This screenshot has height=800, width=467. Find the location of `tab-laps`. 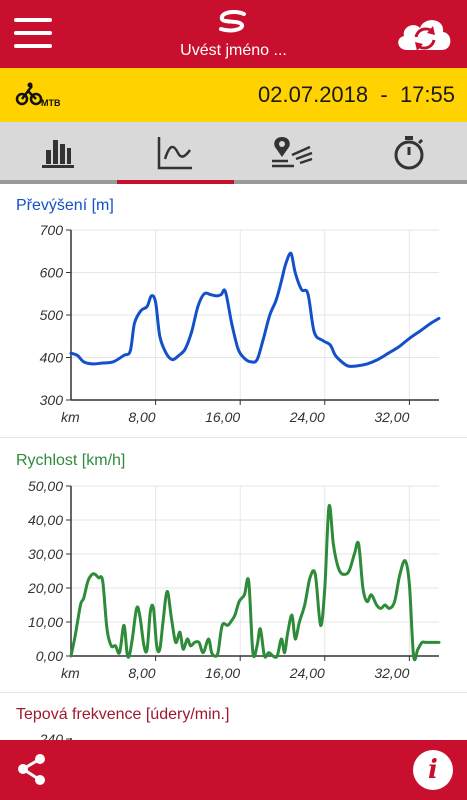

tab-laps is located at coordinates (408, 153).